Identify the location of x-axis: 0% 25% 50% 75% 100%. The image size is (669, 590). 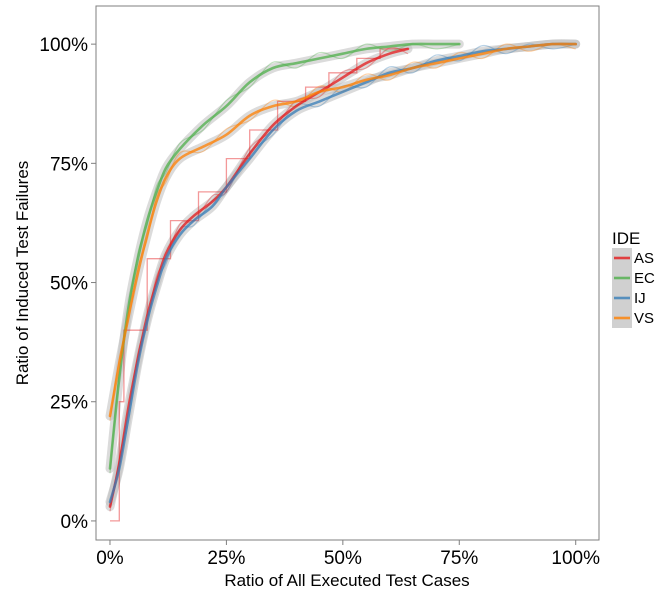
(348, 554).